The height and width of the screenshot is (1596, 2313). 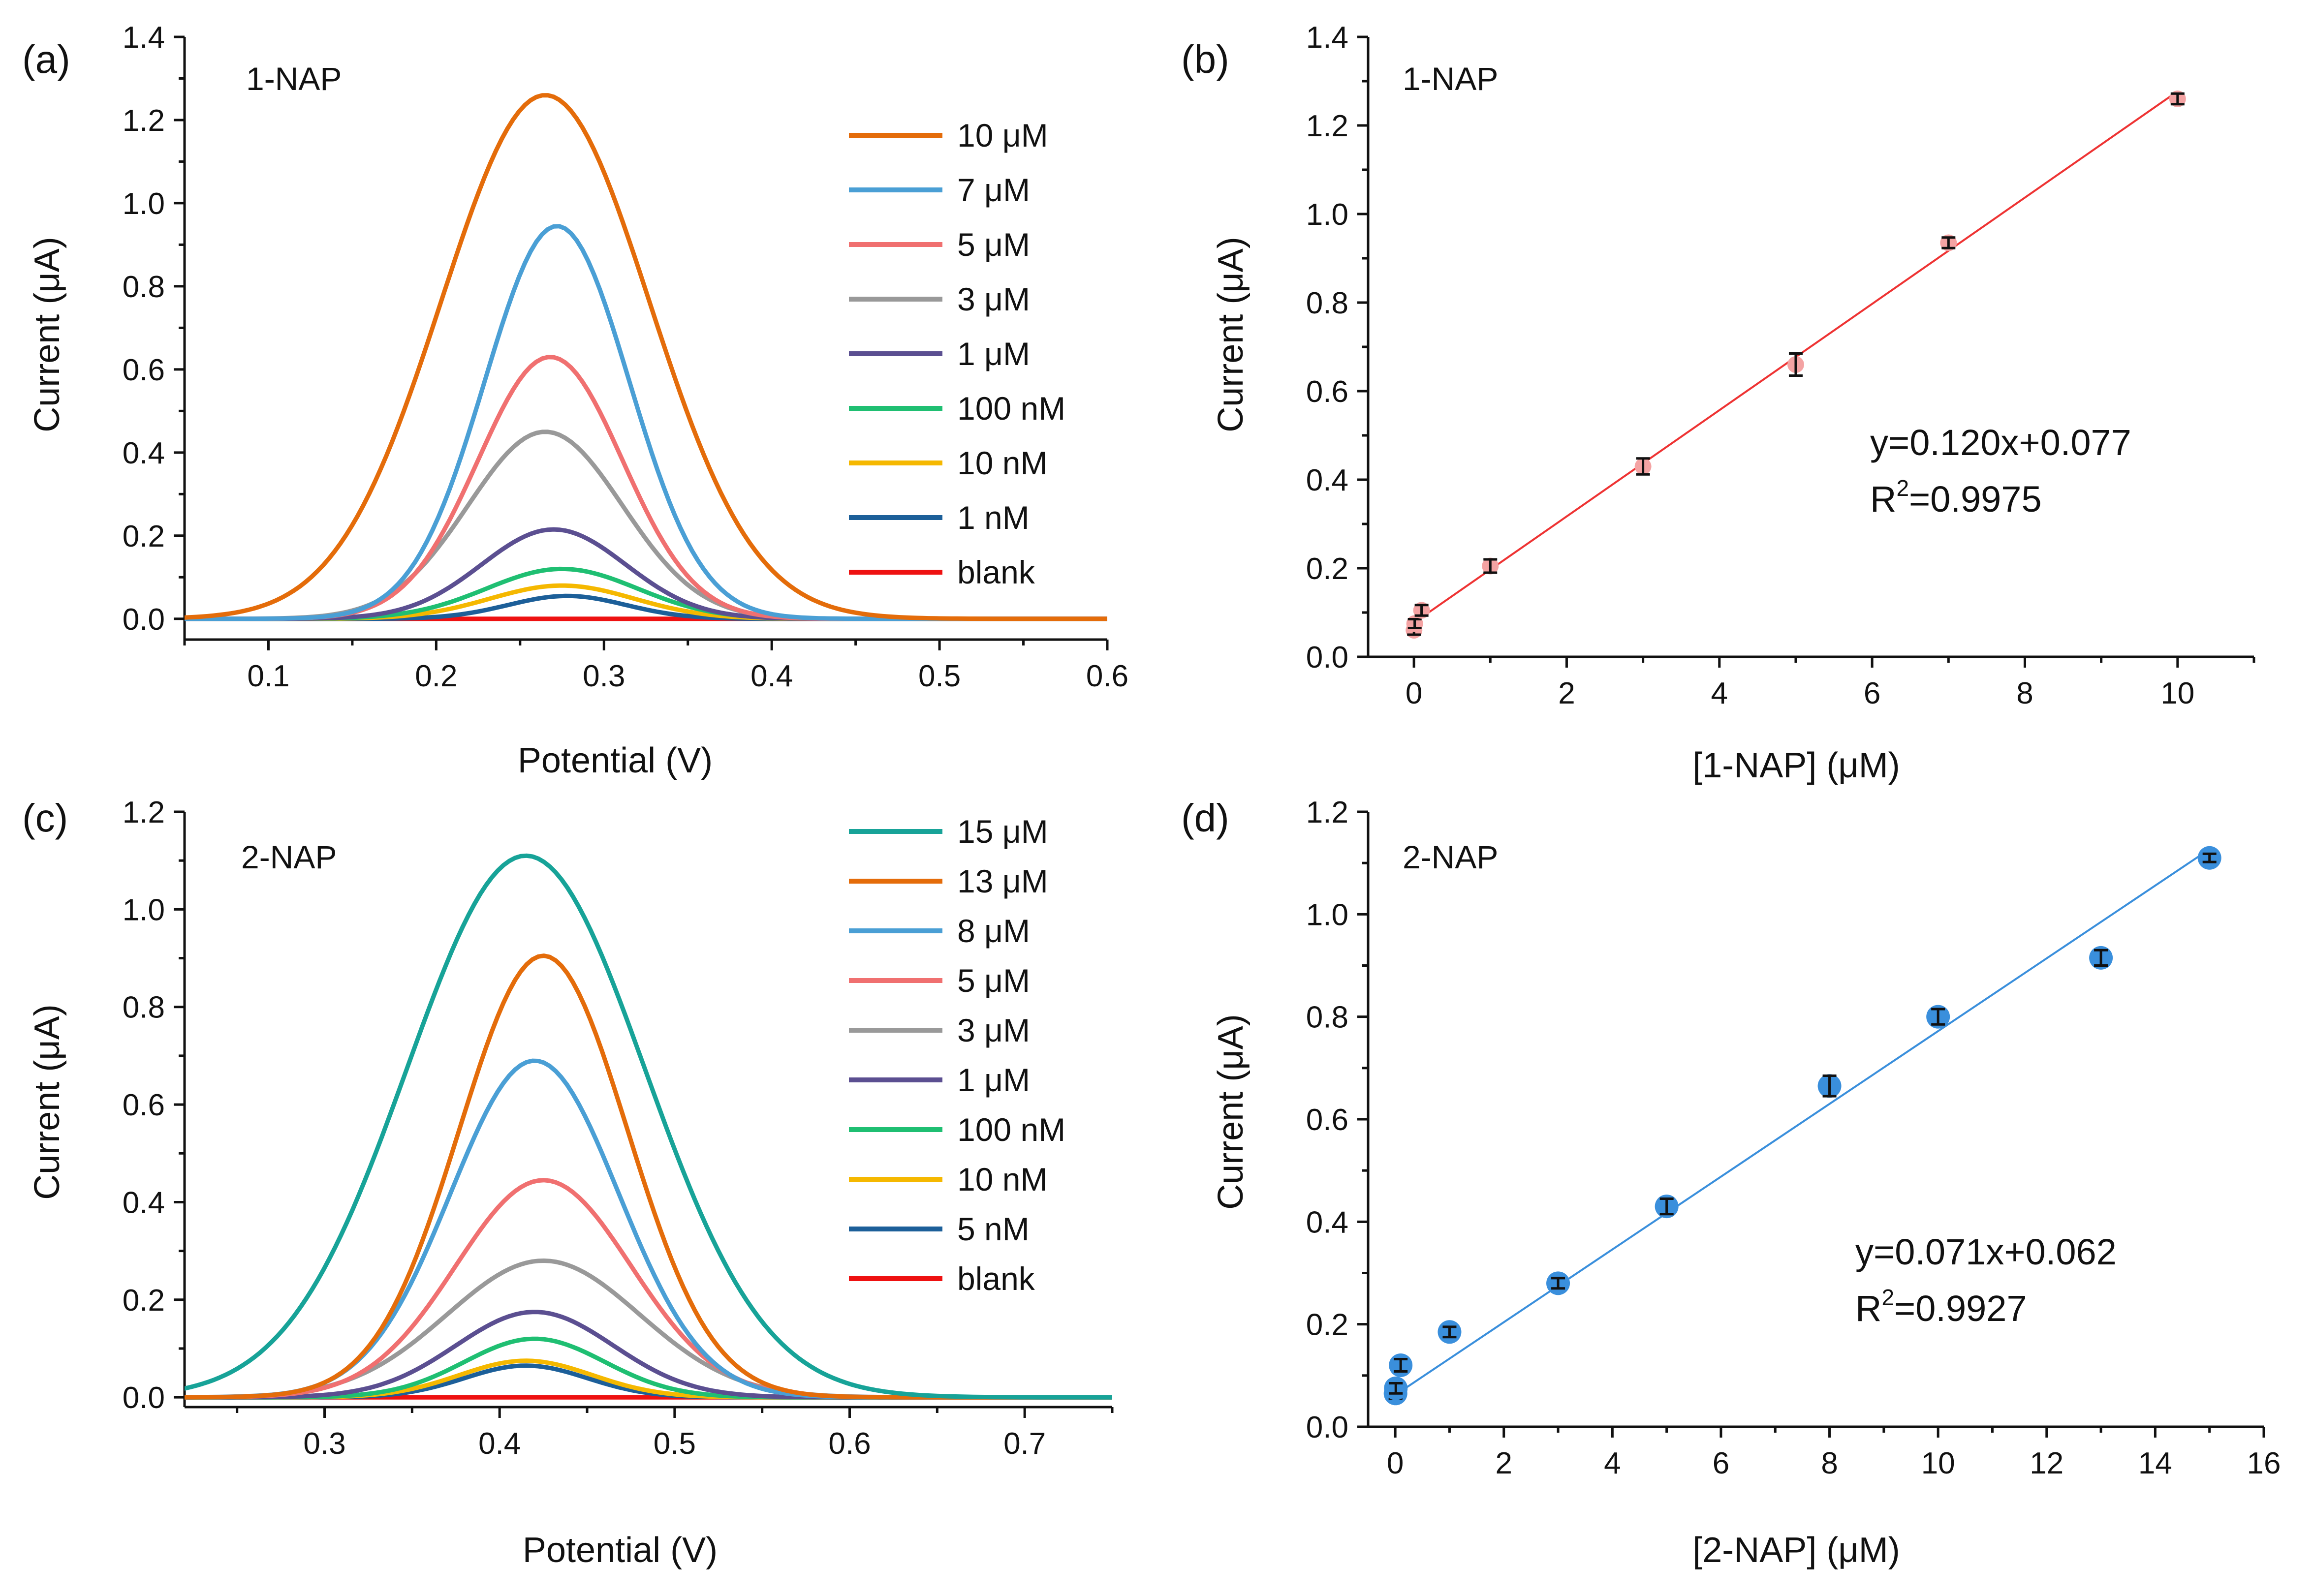 I want to click on legend-label: 7 μM, so click(x=993, y=190).